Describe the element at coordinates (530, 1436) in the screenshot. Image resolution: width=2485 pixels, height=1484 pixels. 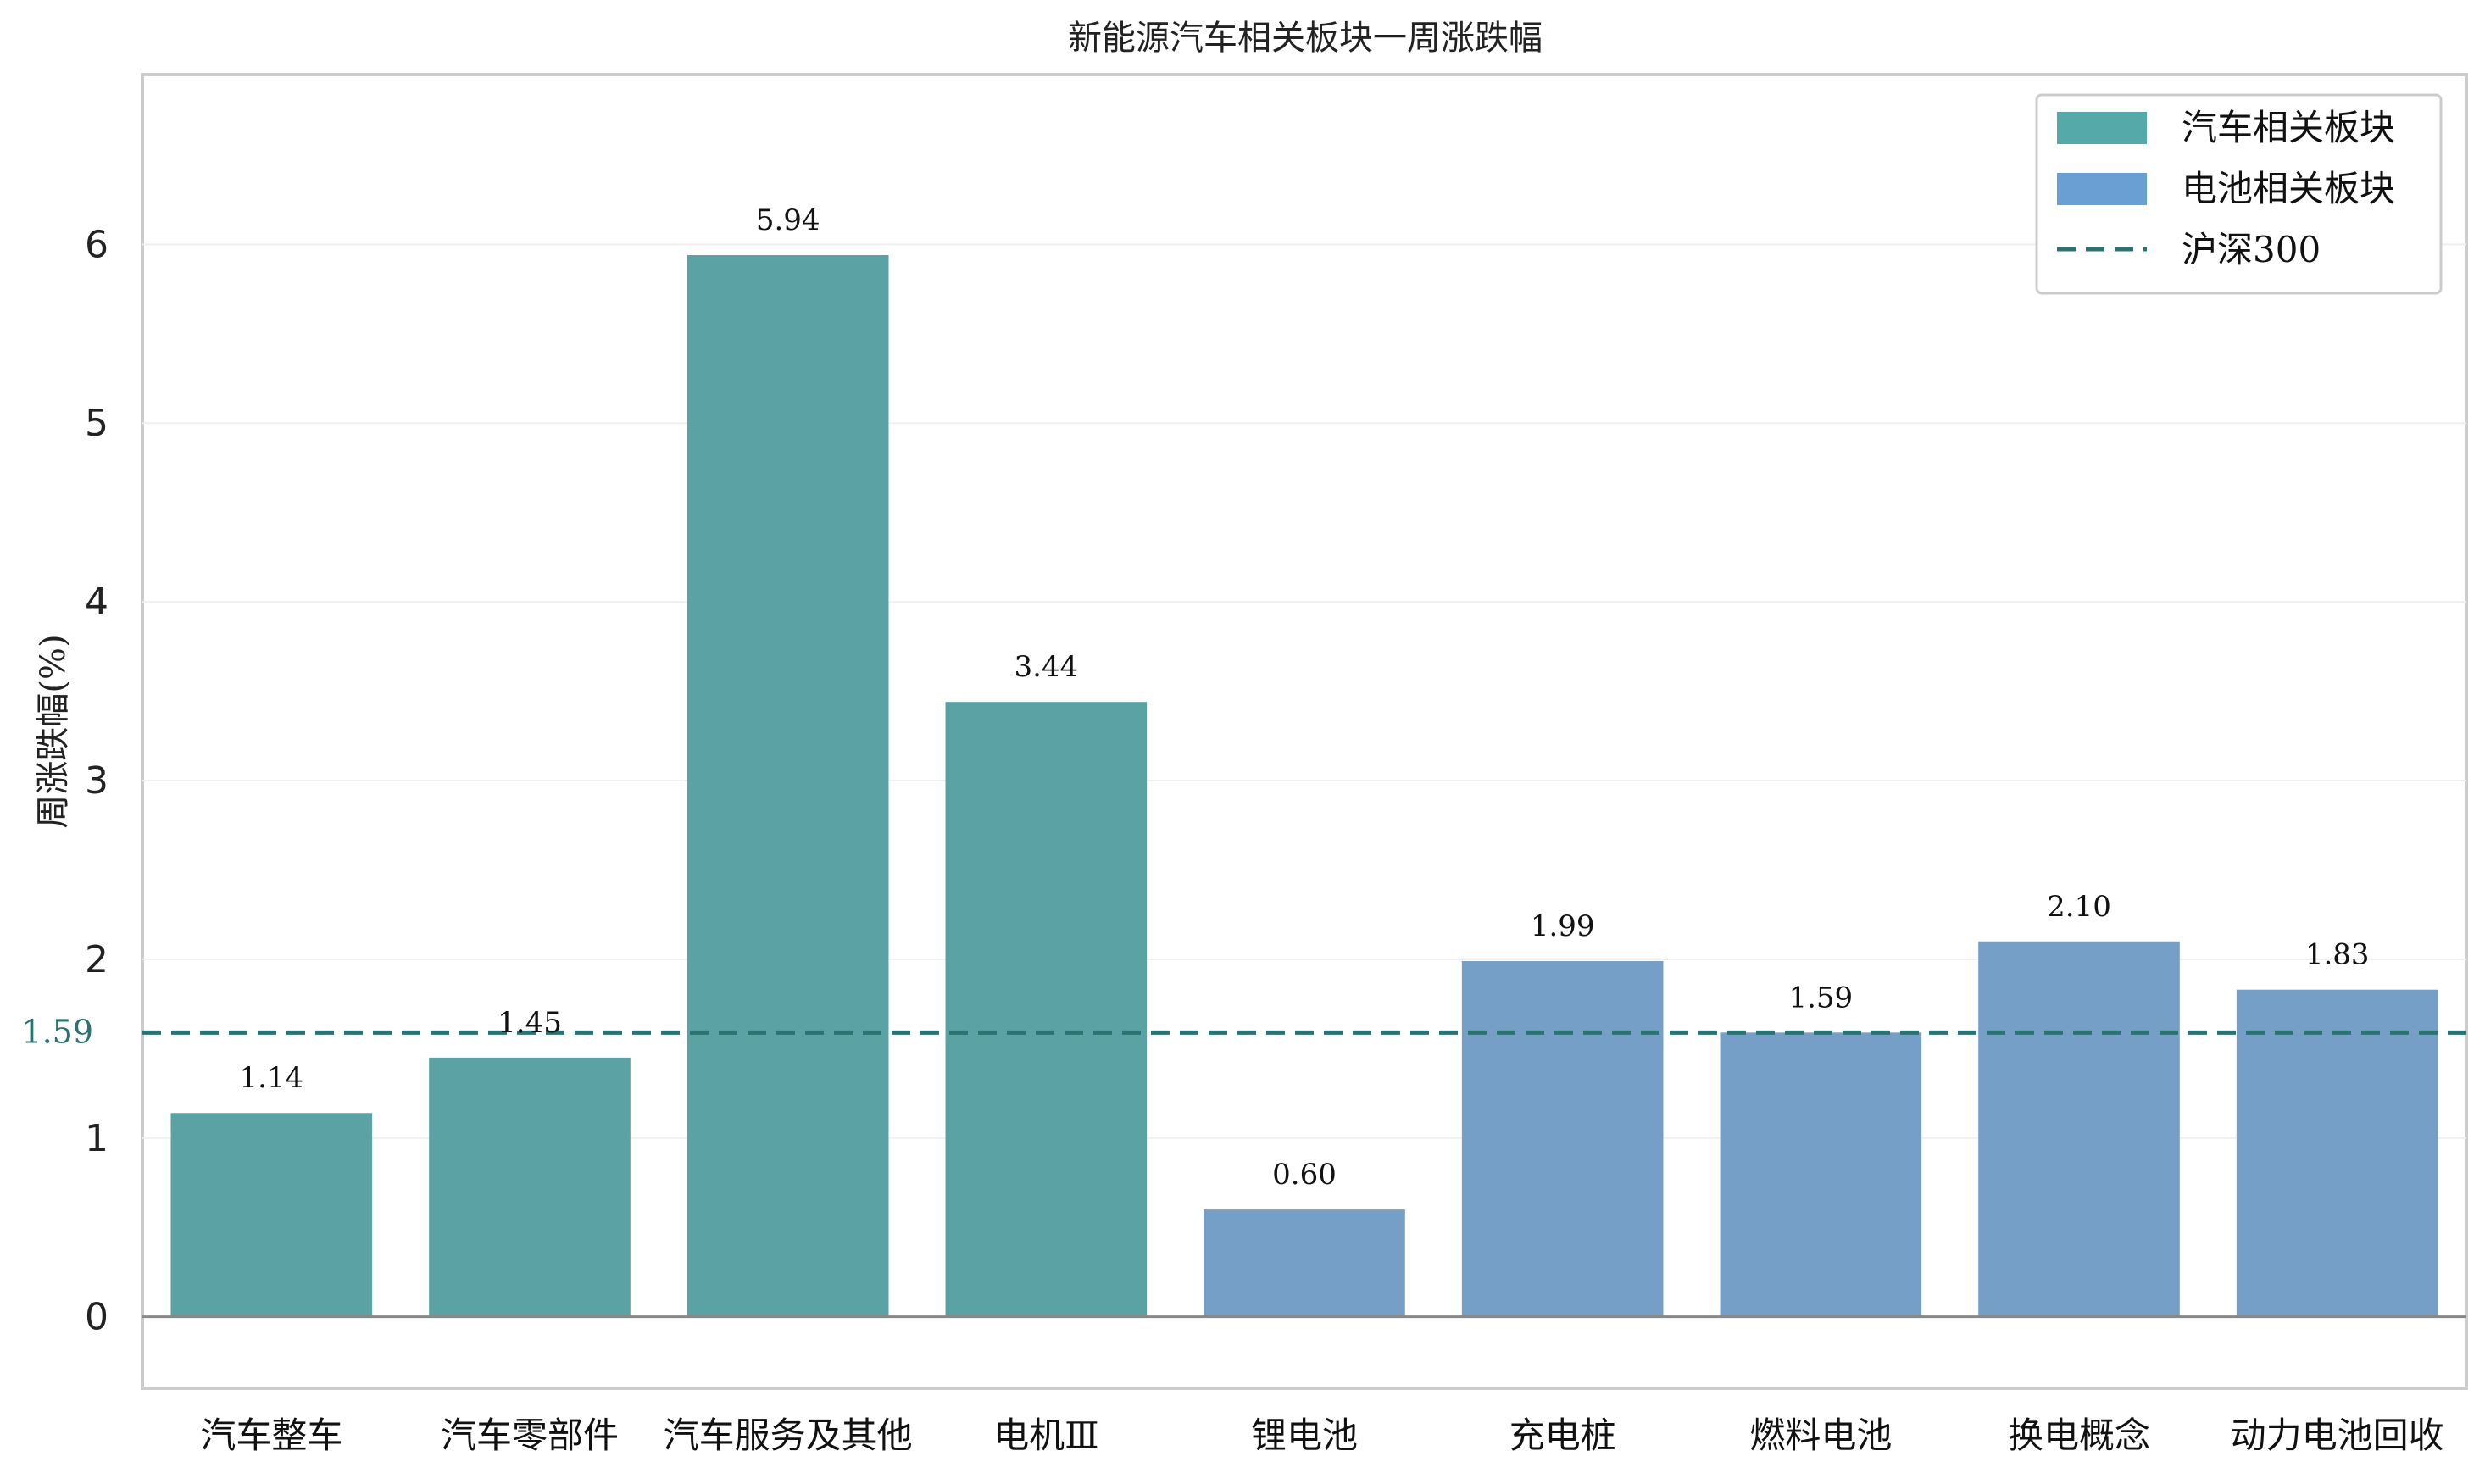
I see `x-tick-label: 汽车零部件` at that location.